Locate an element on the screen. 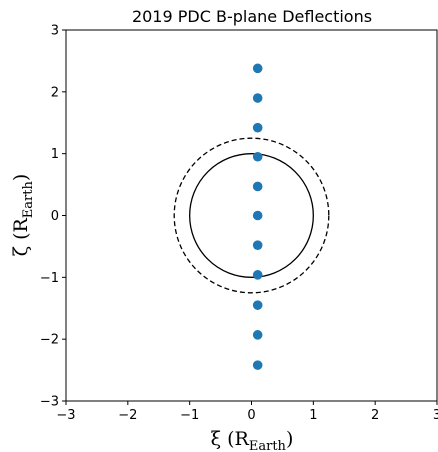  x-axis-close: ) is located at coordinates (289, 439).